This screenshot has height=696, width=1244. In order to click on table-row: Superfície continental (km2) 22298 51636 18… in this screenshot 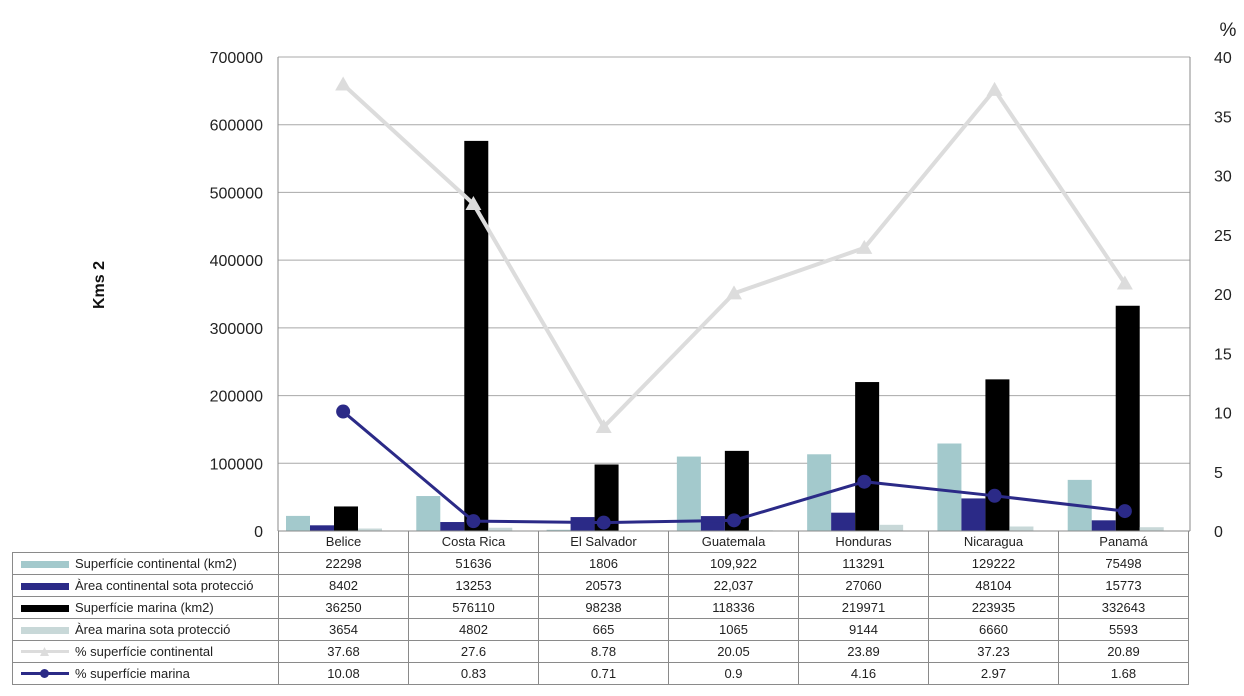, I will do `click(600, 563)`.